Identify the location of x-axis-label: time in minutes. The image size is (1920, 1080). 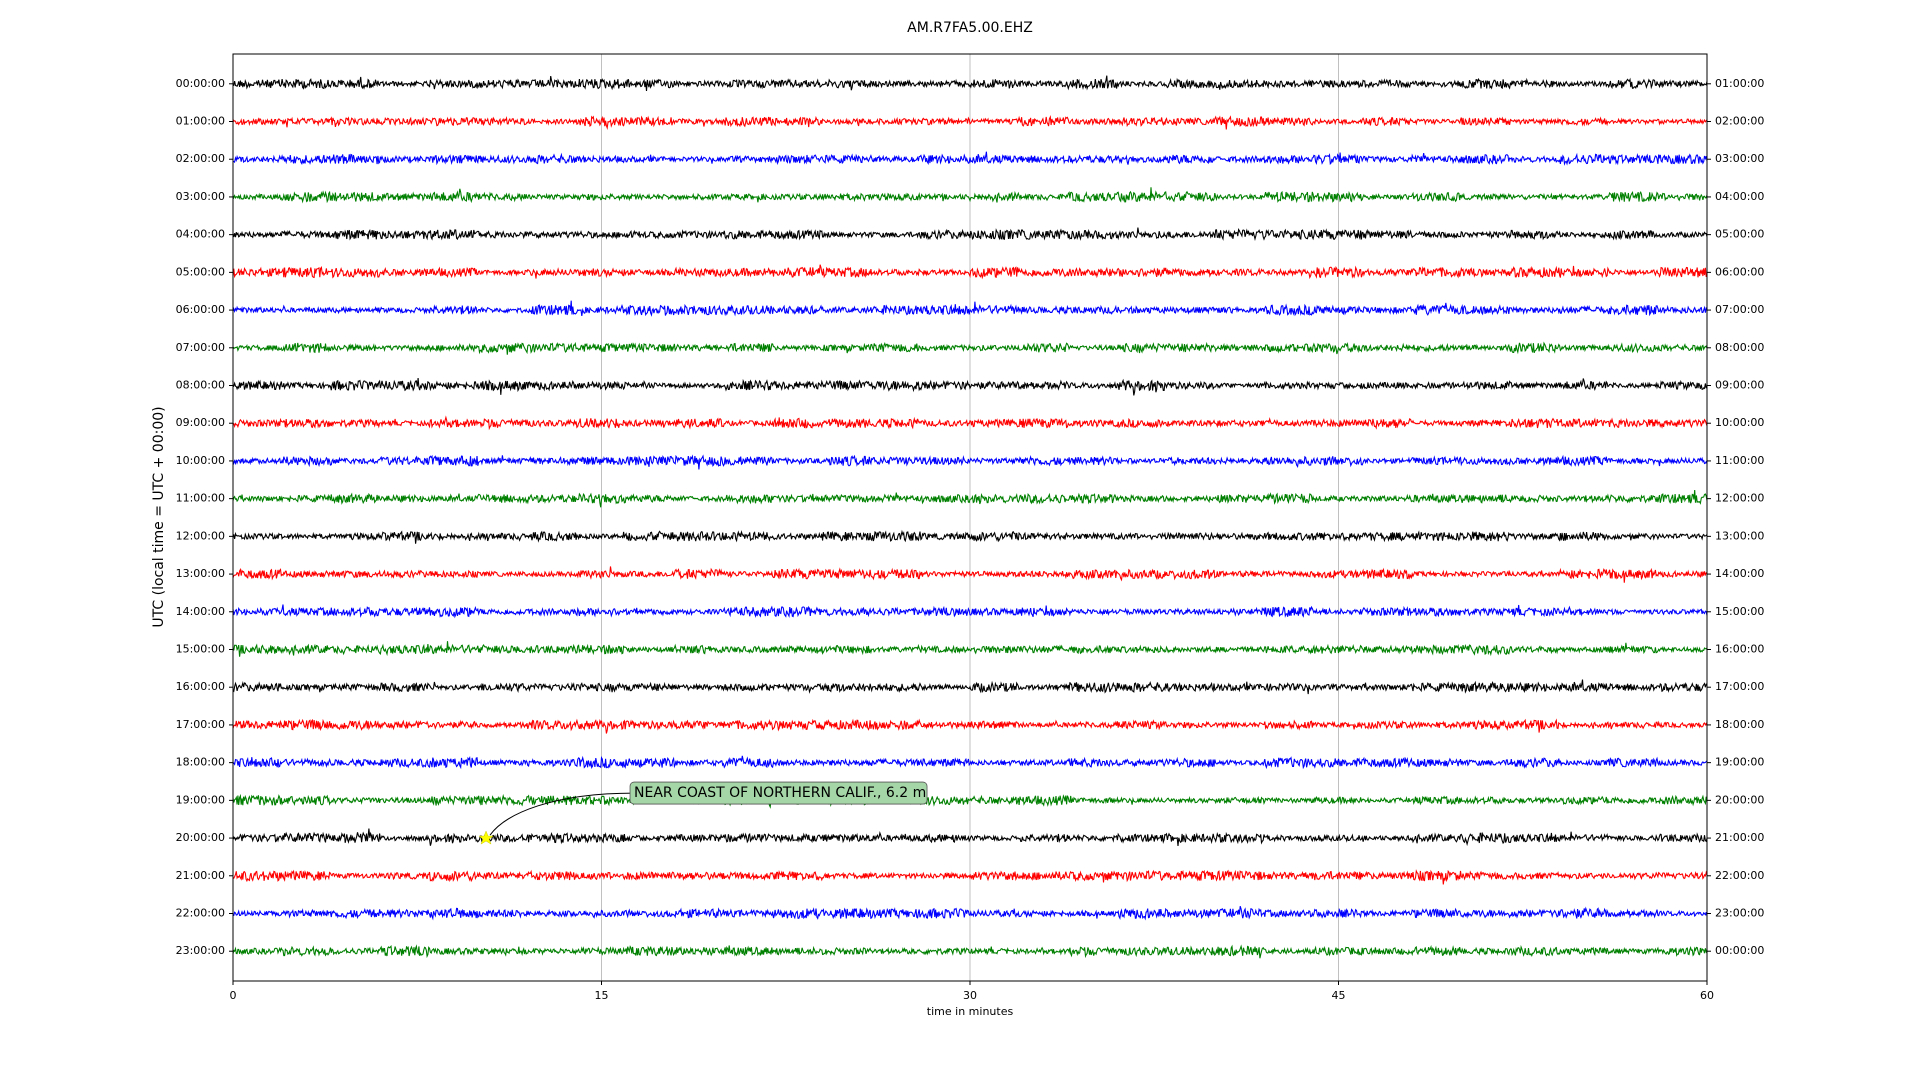
(970, 1011).